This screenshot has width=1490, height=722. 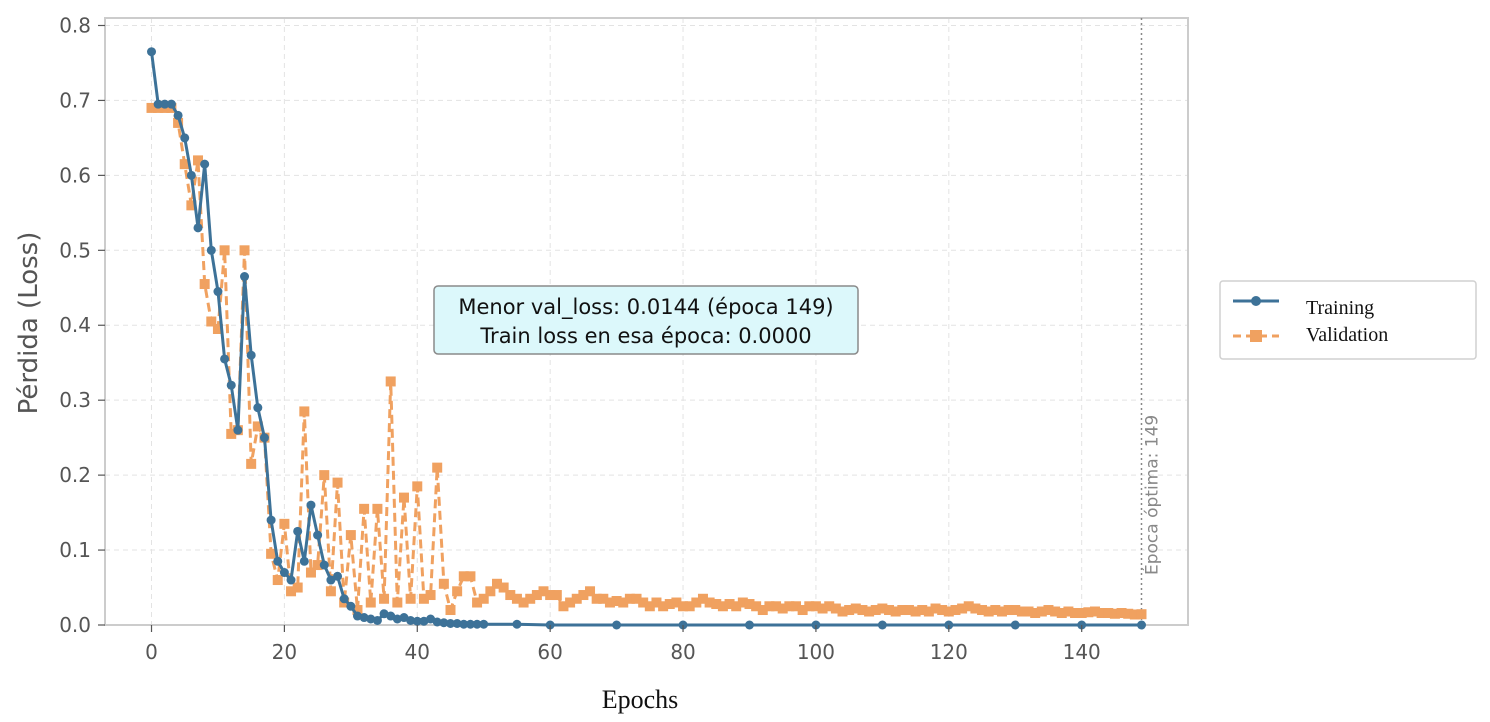 What do you see at coordinates (75, 475) in the screenshot?
I see `y-tick-label: 0.2` at bounding box center [75, 475].